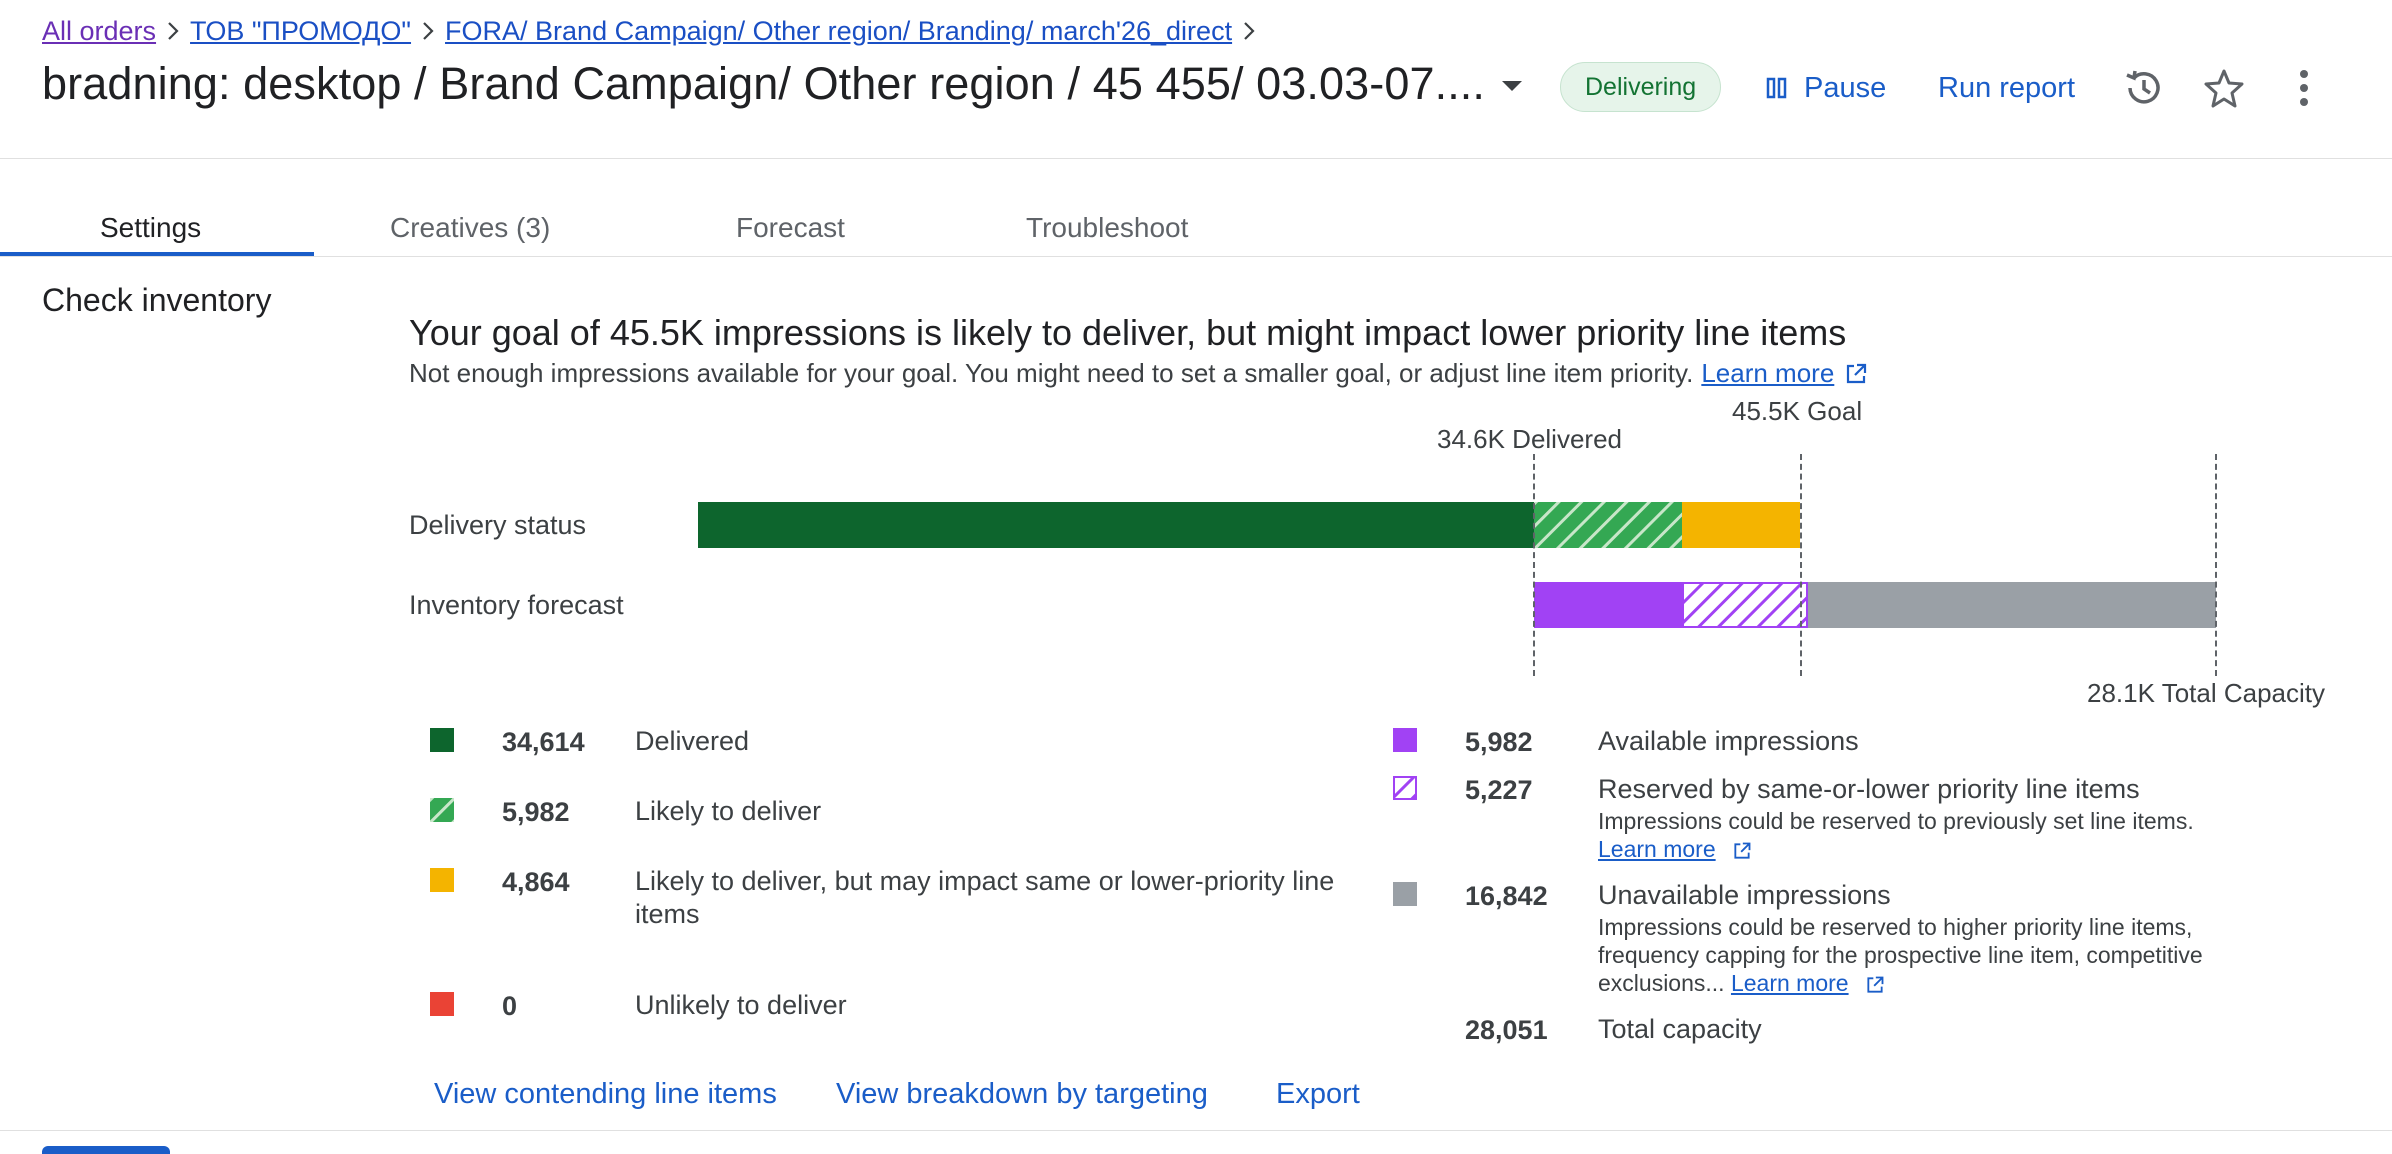  What do you see at coordinates (1745, 605) in the screenshot?
I see `bar-reserved-impressions` at bounding box center [1745, 605].